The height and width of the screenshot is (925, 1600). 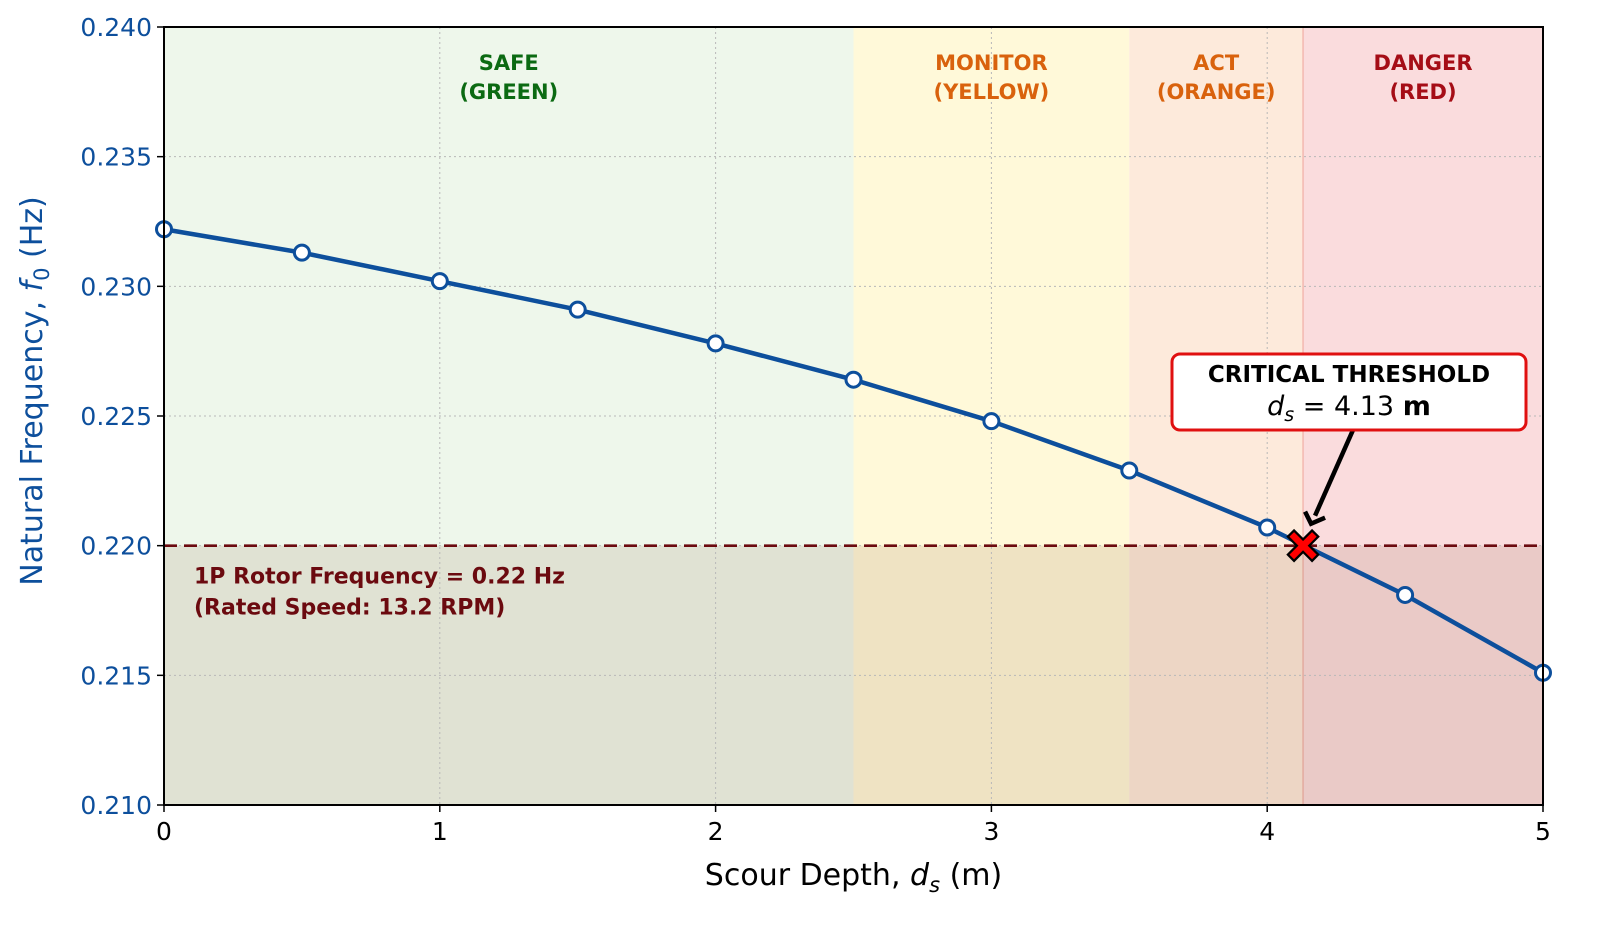 What do you see at coordinates (992, 92) in the screenshot?
I see `zone-sublabel-monitor: (YELLOW)` at bounding box center [992, 92].